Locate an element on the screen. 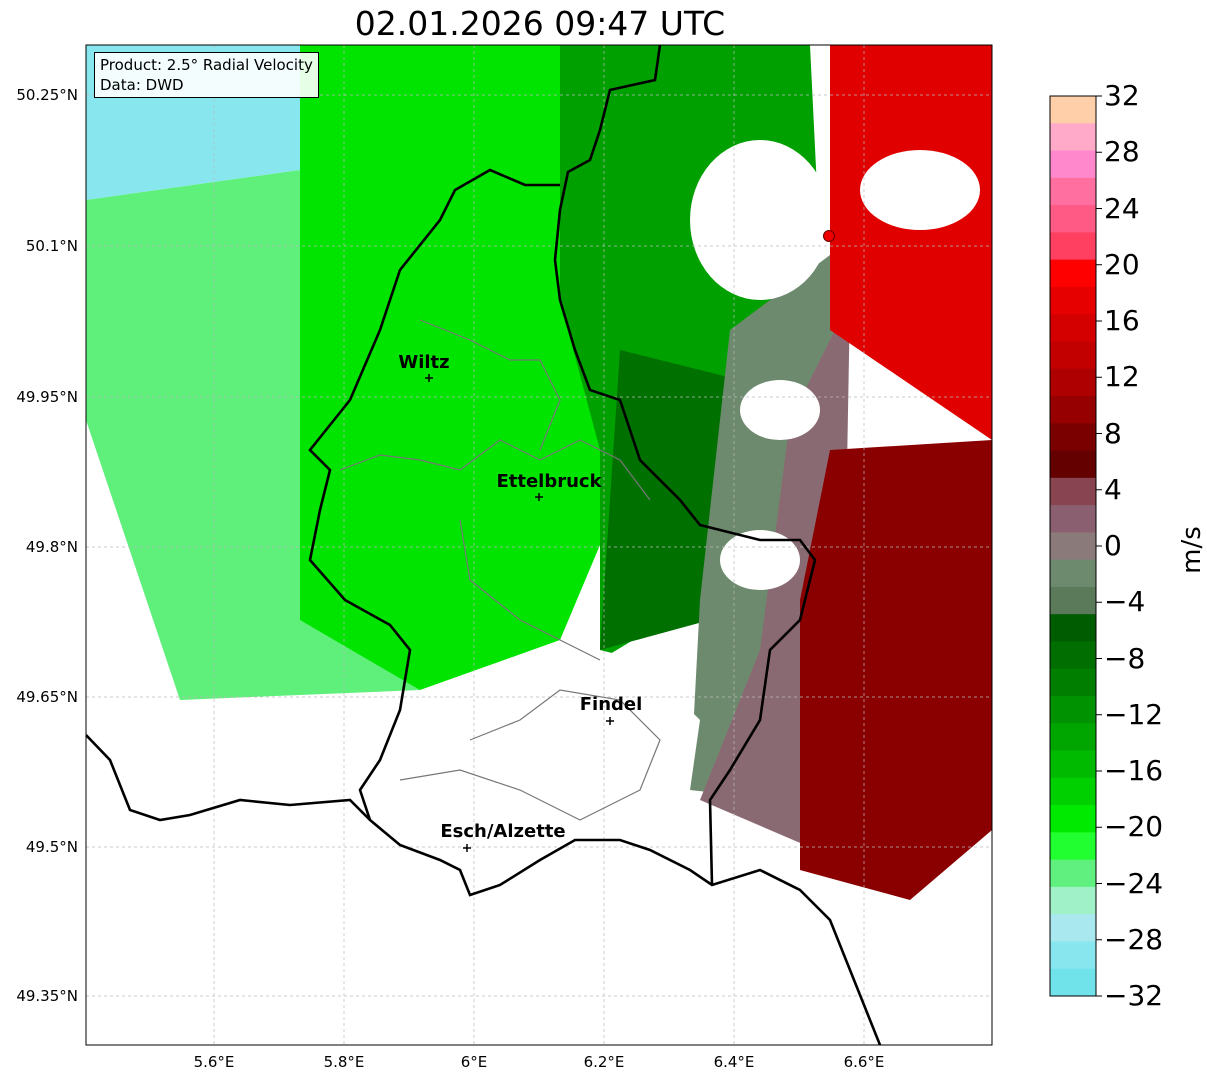 The height and width of the screenshot is (1081, 1207). colorbar-tick-label: −8 is located at coordinates (1125, 658).